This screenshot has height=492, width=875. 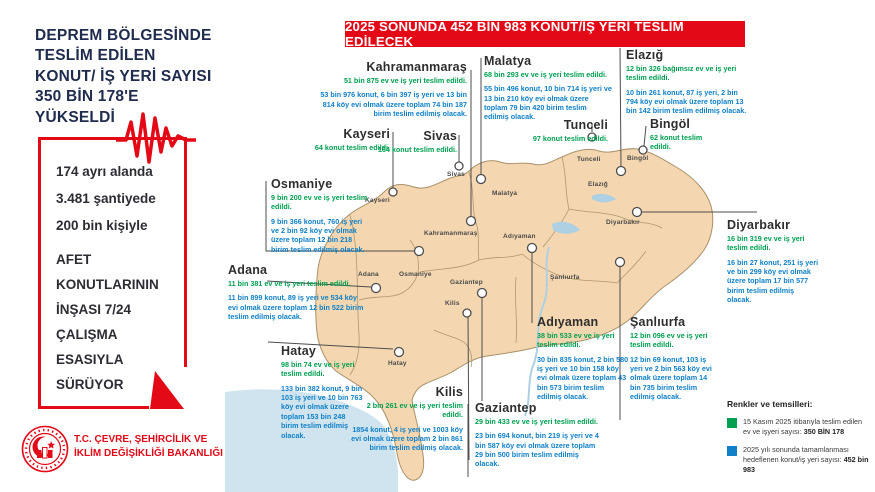 I want to click on city-name: Tunceli, so click(x=585, y=125).